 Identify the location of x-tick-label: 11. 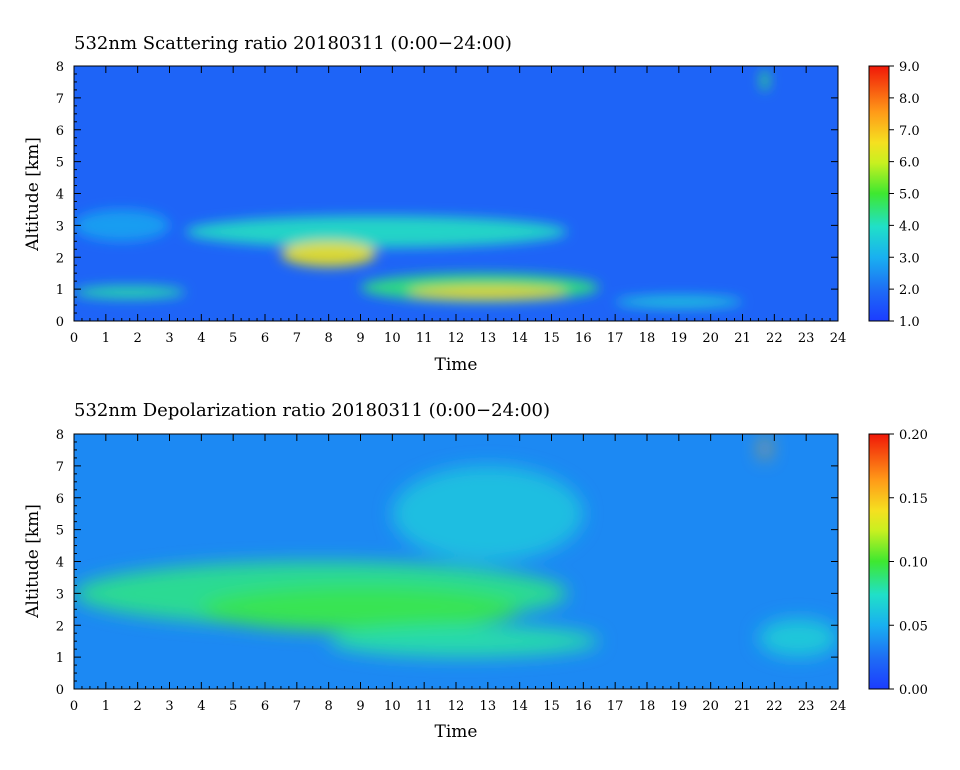
(424, 338).